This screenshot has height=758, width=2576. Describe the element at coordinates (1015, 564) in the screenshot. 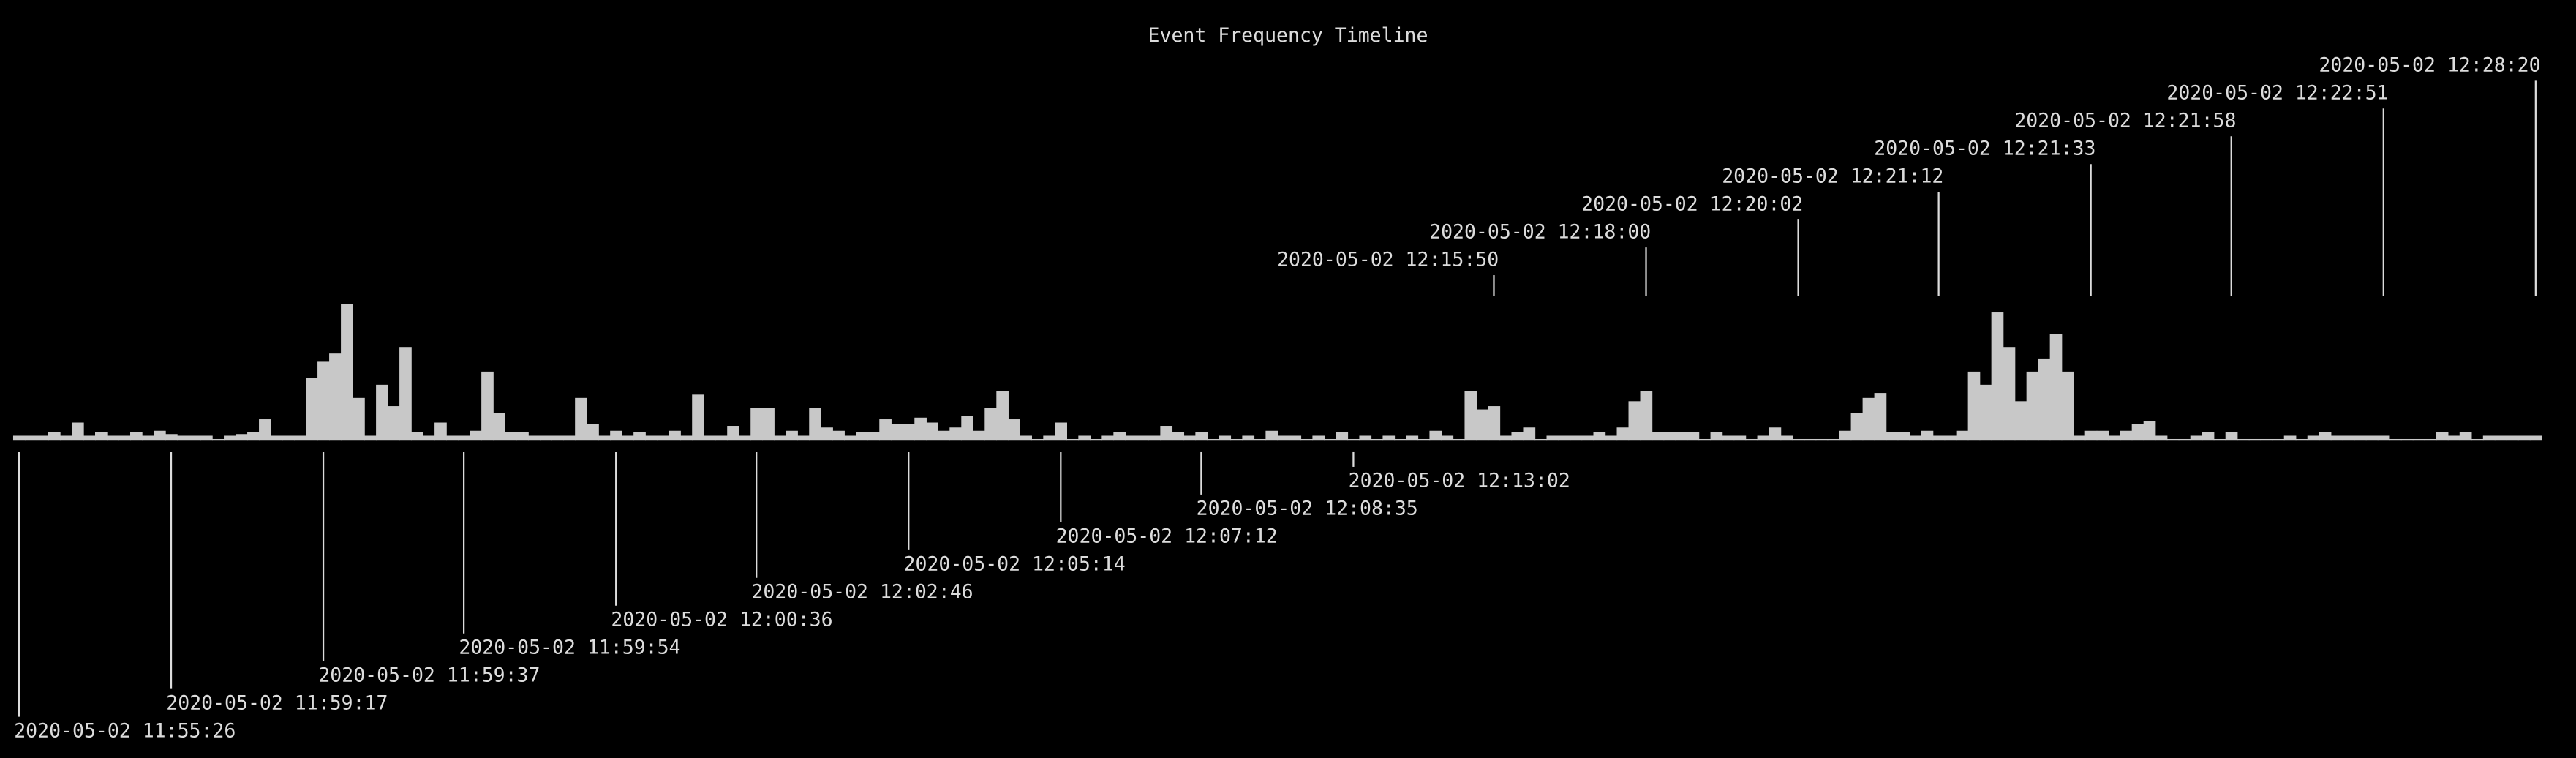

I see `x-tick-label: 2020-05-02 12:05:14` at that location.